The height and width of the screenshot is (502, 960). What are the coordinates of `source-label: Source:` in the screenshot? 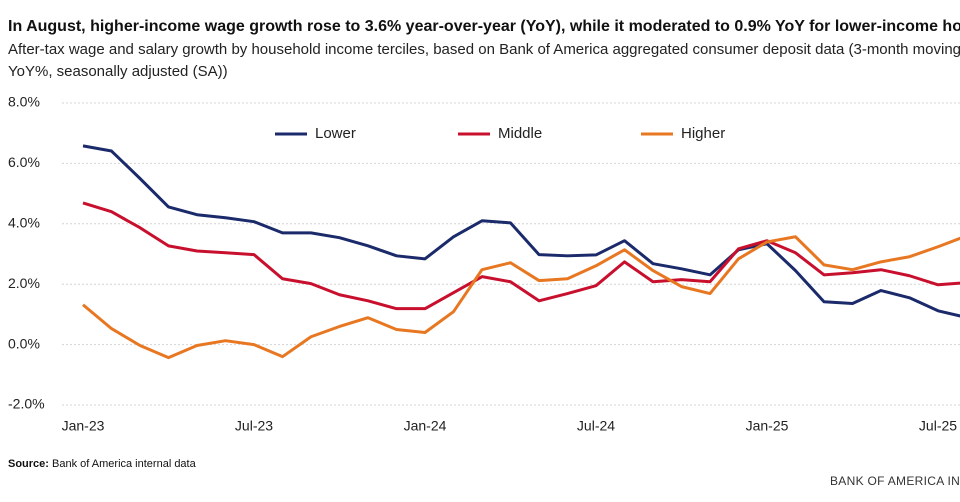 It's located at (28, 464).